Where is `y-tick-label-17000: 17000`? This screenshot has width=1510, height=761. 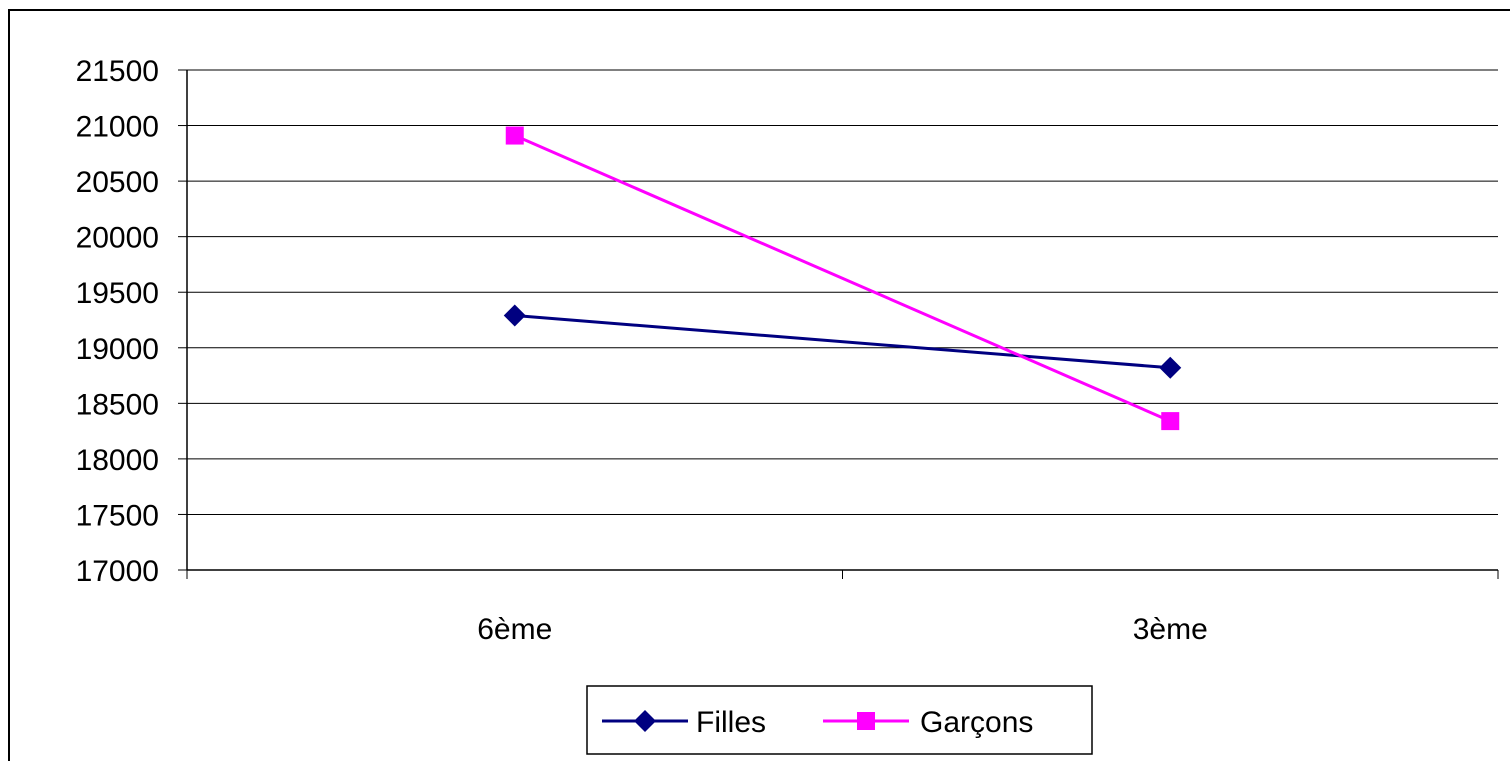
y-tick-label-17000: 17000 is located at coordinates (117, 571).